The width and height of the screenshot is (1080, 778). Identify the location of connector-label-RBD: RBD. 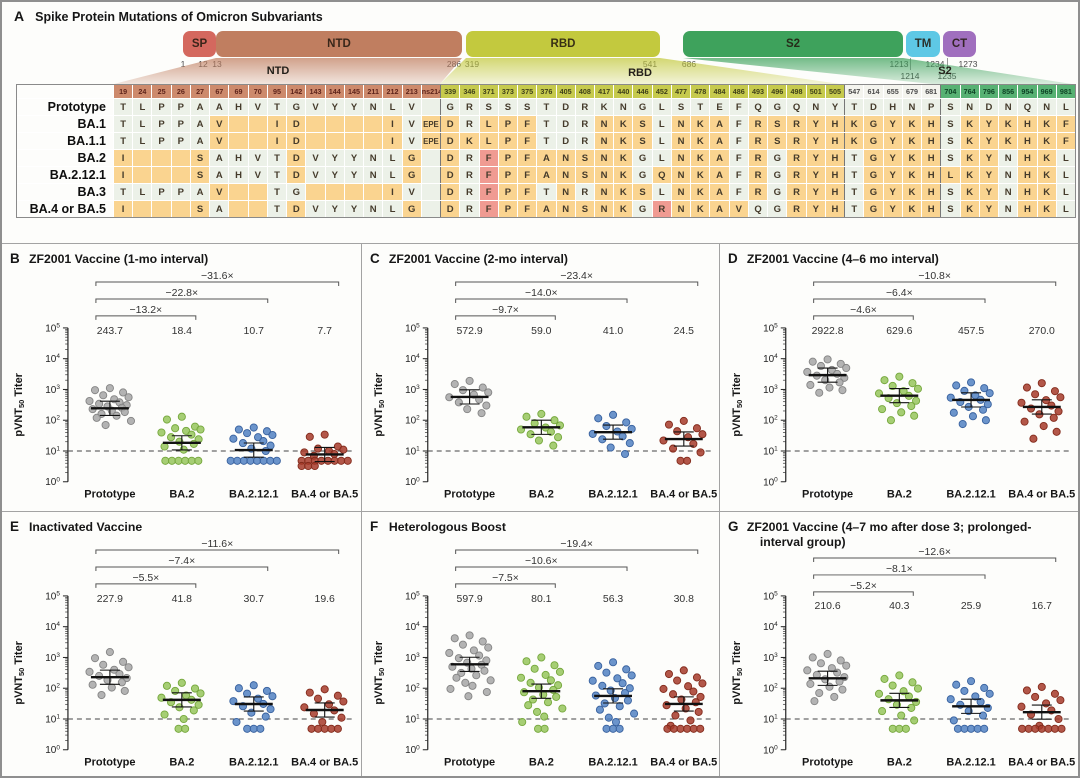
(640, 73).